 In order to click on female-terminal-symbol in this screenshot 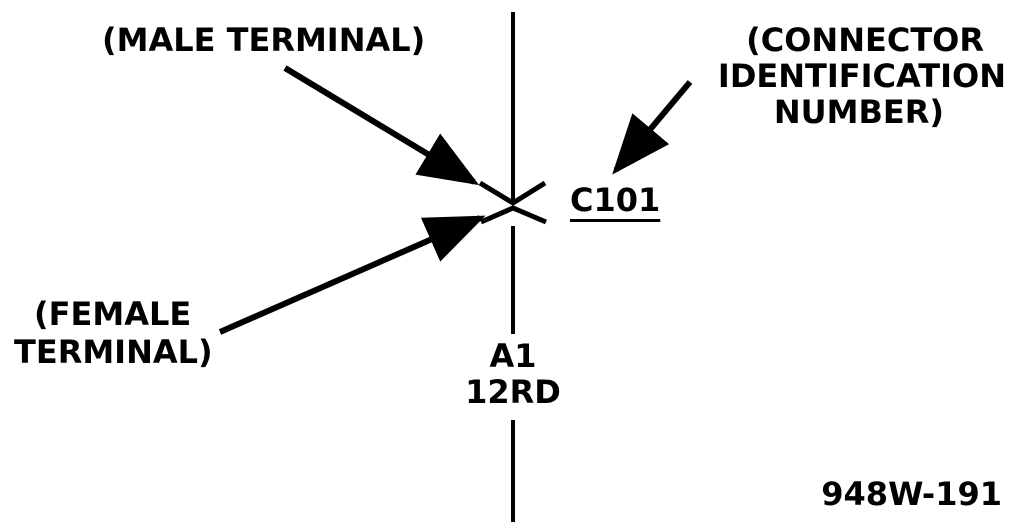, I will do `click(513, 215)`.